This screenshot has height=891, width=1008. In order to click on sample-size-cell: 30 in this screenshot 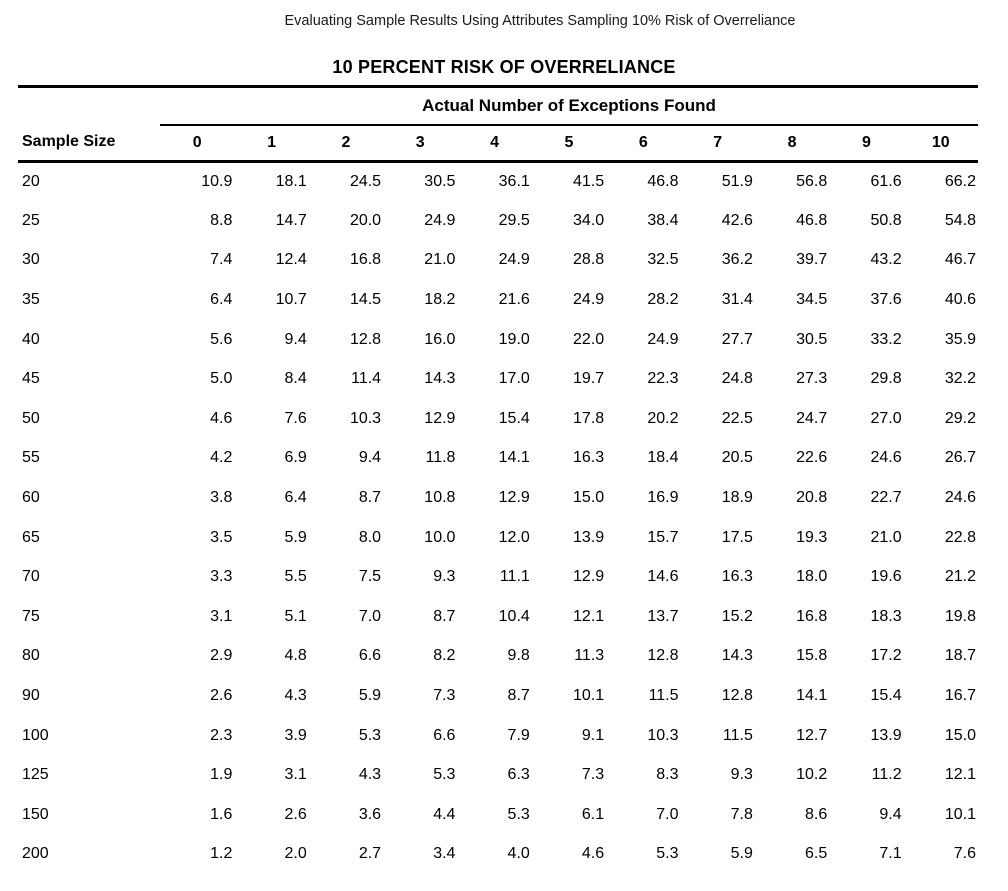, I will do `click(31, 260)`.